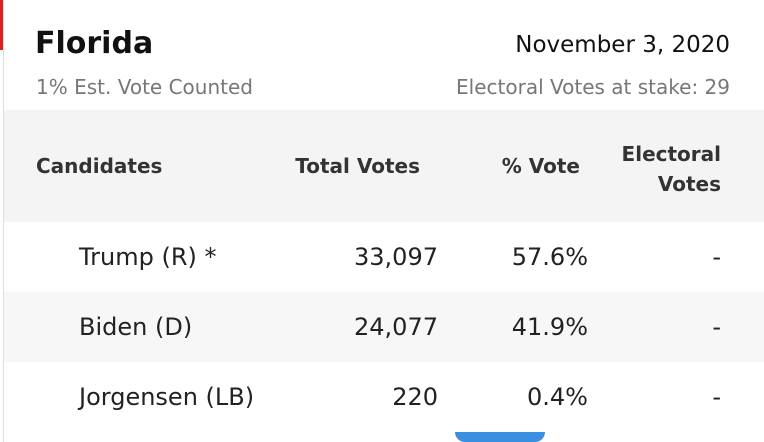 This screenshot has height=442, width=764. I want to click on table-cell: 57.6%, so click(549, 257).